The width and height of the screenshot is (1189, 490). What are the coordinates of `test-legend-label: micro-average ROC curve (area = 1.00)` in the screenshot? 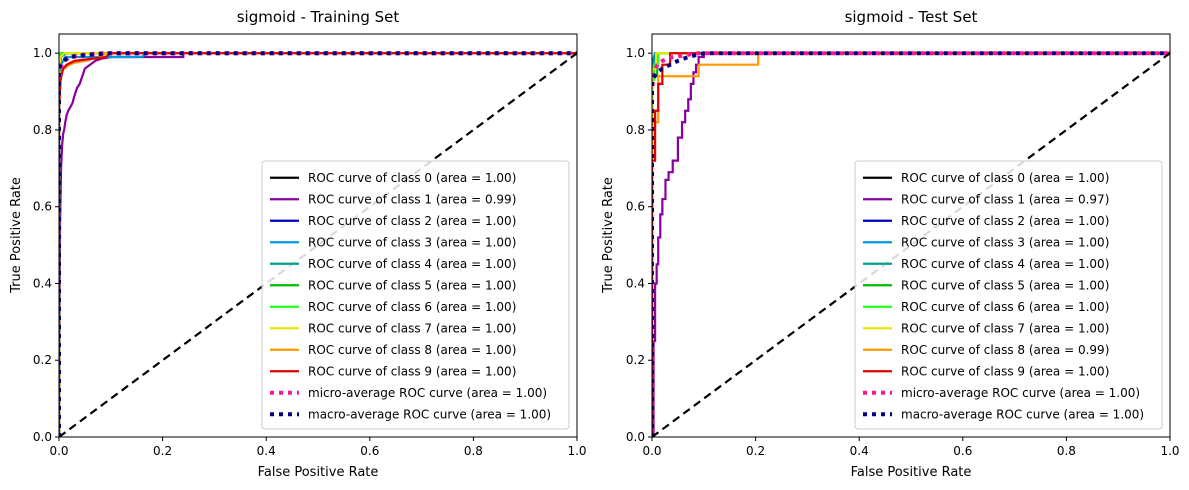 It's located at (1020, 393).